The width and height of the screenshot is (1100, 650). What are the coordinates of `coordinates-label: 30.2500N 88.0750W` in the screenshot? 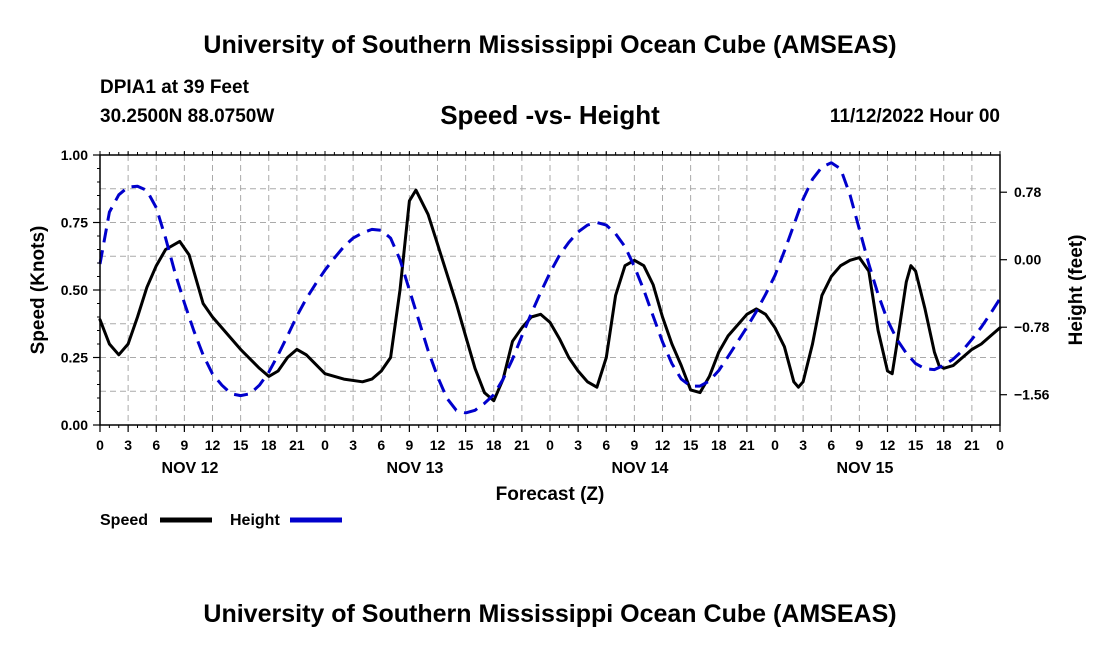 It's located at (187, 116).